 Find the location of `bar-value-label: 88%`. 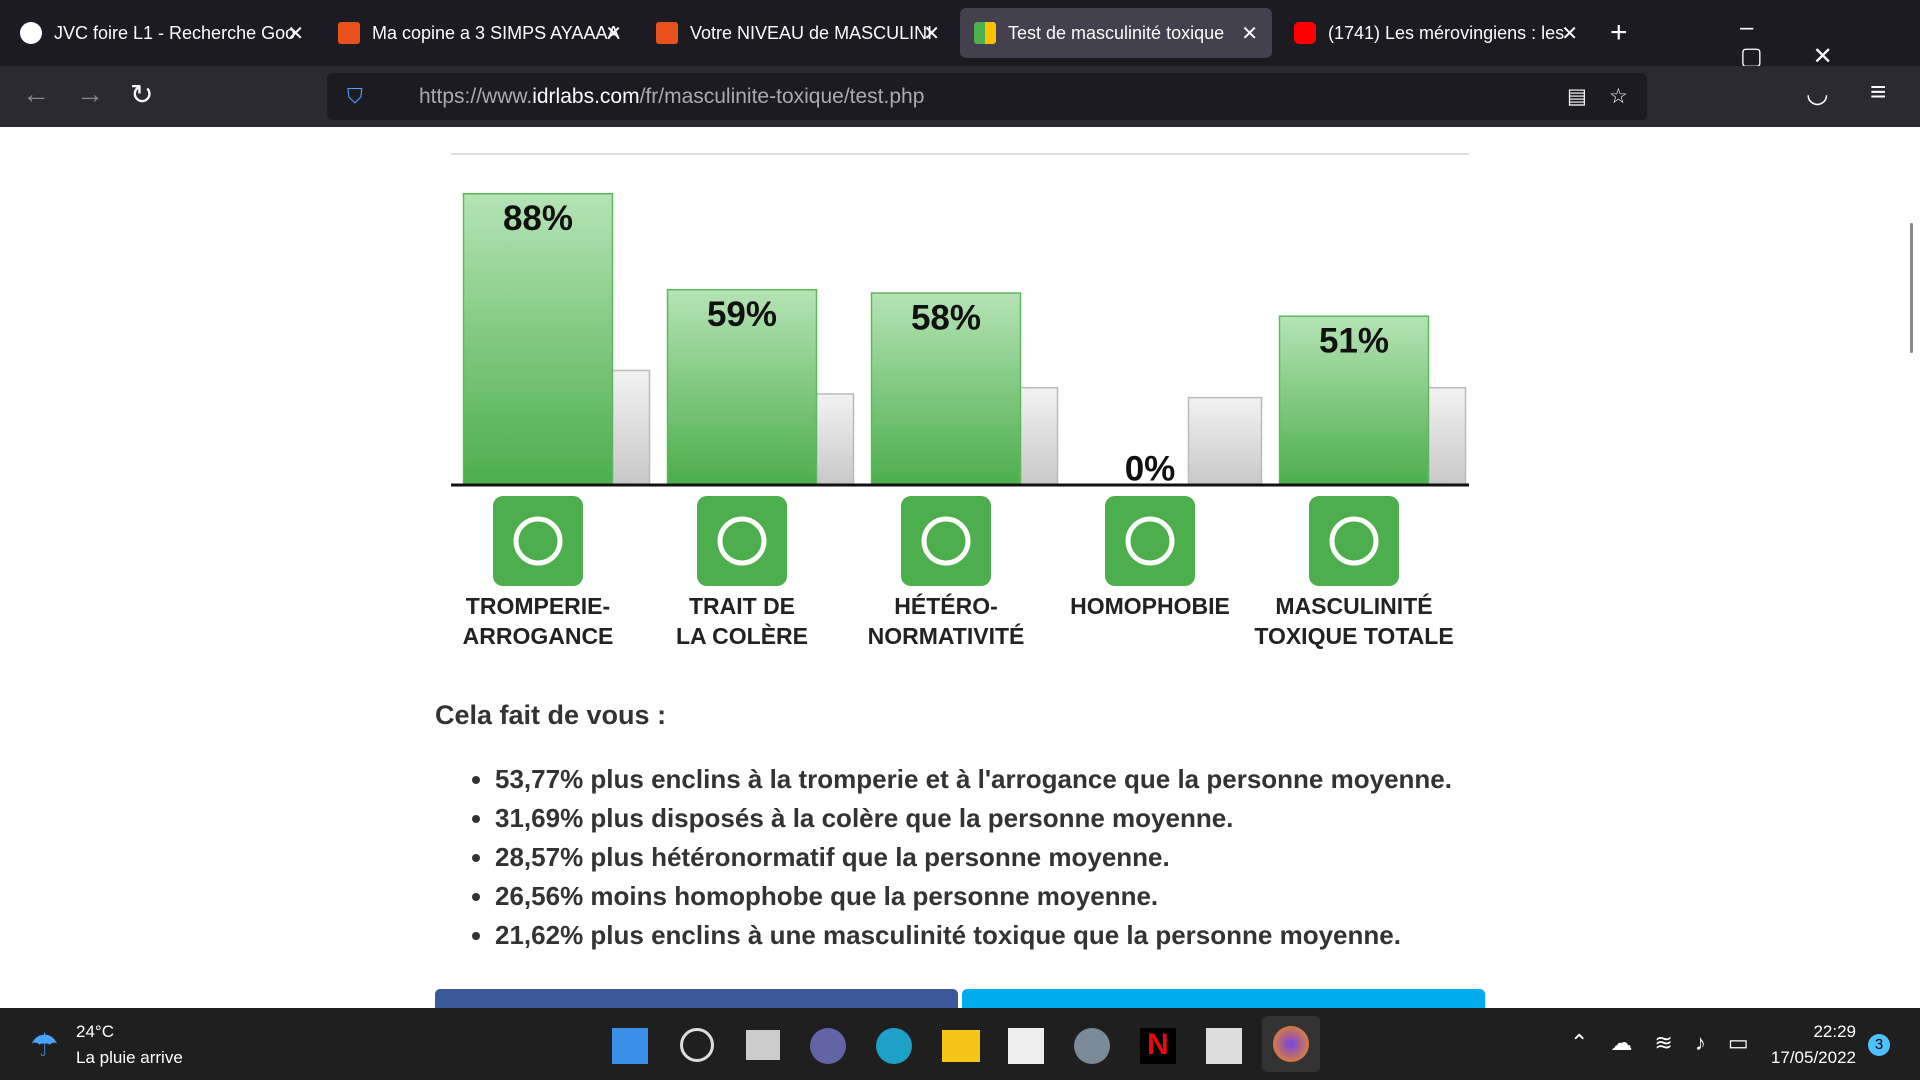

bar-value-label: 88% is located at coordinates (538, 218).